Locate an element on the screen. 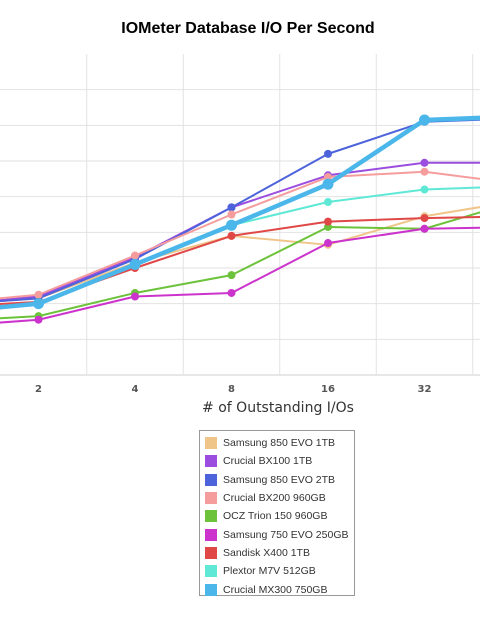  legend-item: Crucial BX200 960GB is located at coordinates (279, 498).